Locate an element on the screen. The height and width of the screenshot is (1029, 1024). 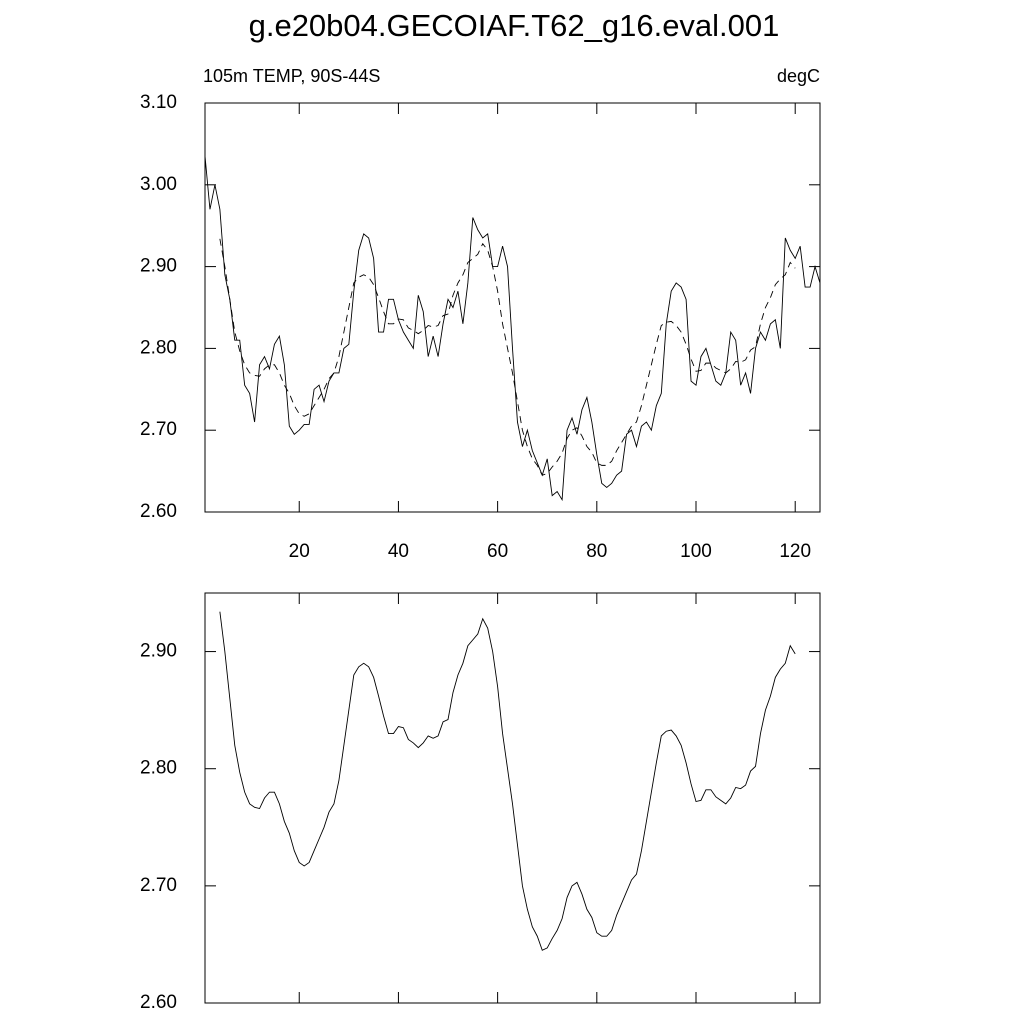
x-tick-label: 80 is located at coordinates (596, 551).